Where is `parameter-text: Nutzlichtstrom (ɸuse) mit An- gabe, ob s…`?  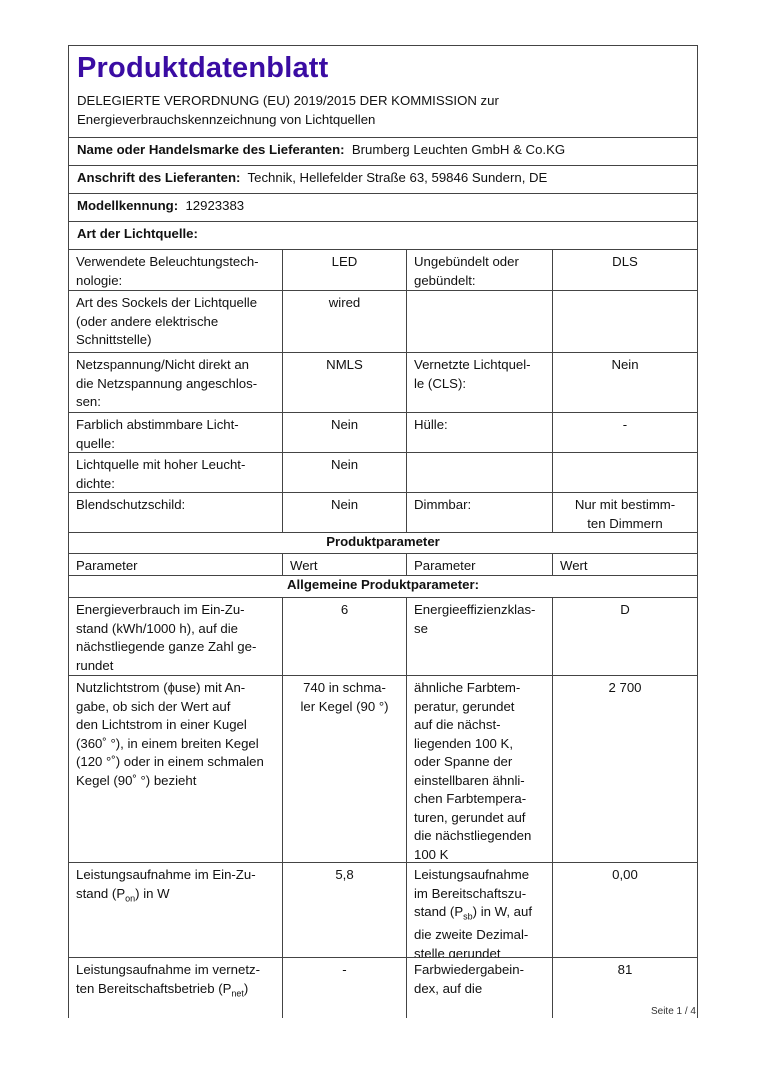
parameter-text: Nutzlichtstrom (ɸuse) mit An- gabe, ob s… is located at coordinates (170, 734).